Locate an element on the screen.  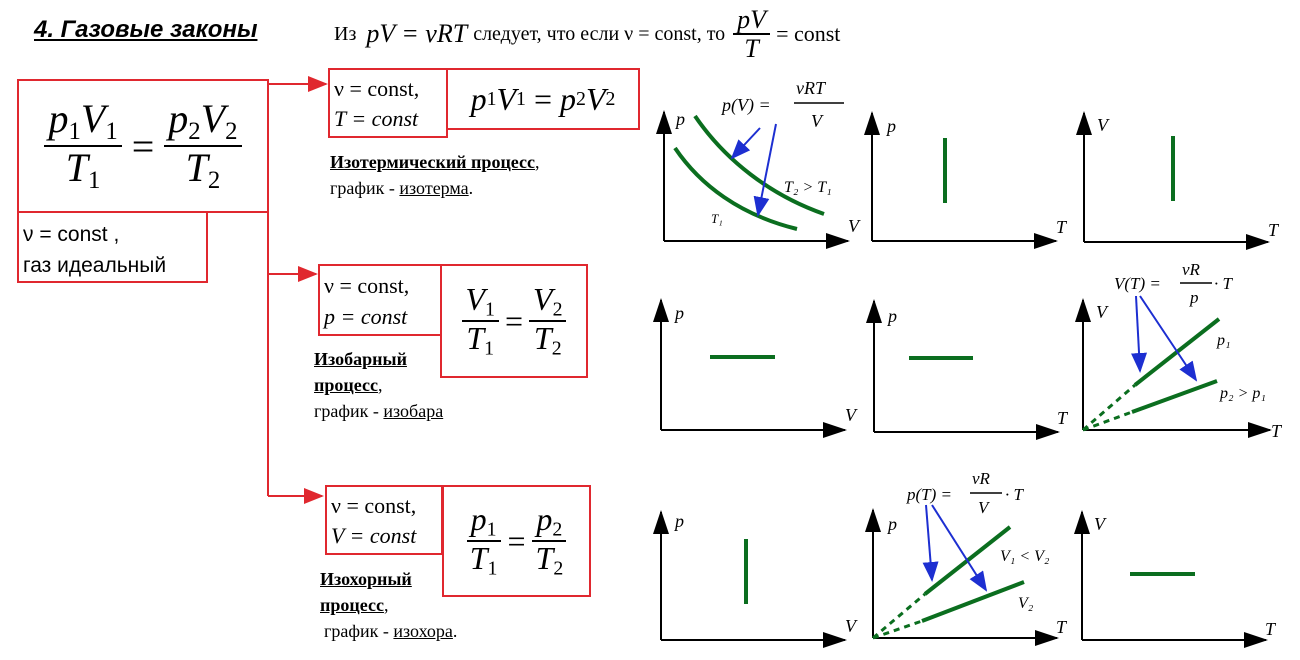
isotherm-vt-graph: V T is located at coordinates (1178, 180).